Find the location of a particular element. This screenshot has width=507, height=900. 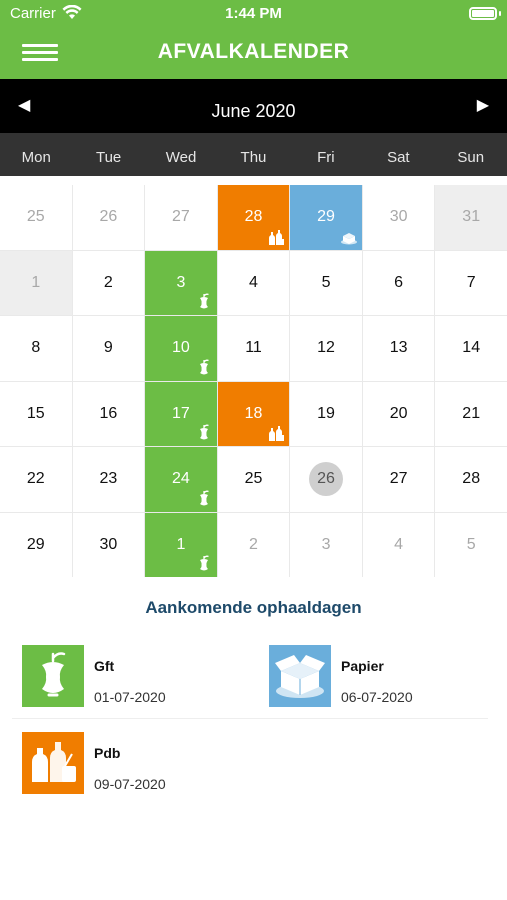

upcoming-item-date: 06-07-2020 is located at coordinates (377, 697).